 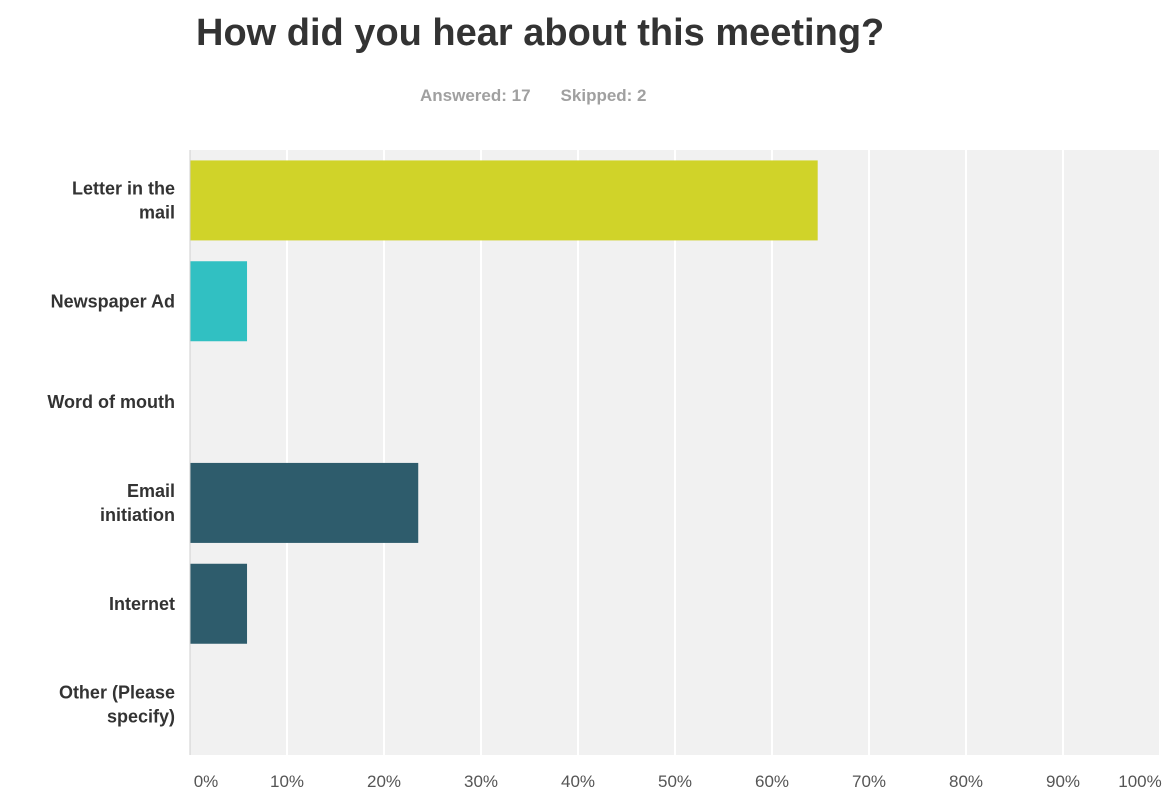 I want to click on category-label: Internet, so click(x=142, y=604).